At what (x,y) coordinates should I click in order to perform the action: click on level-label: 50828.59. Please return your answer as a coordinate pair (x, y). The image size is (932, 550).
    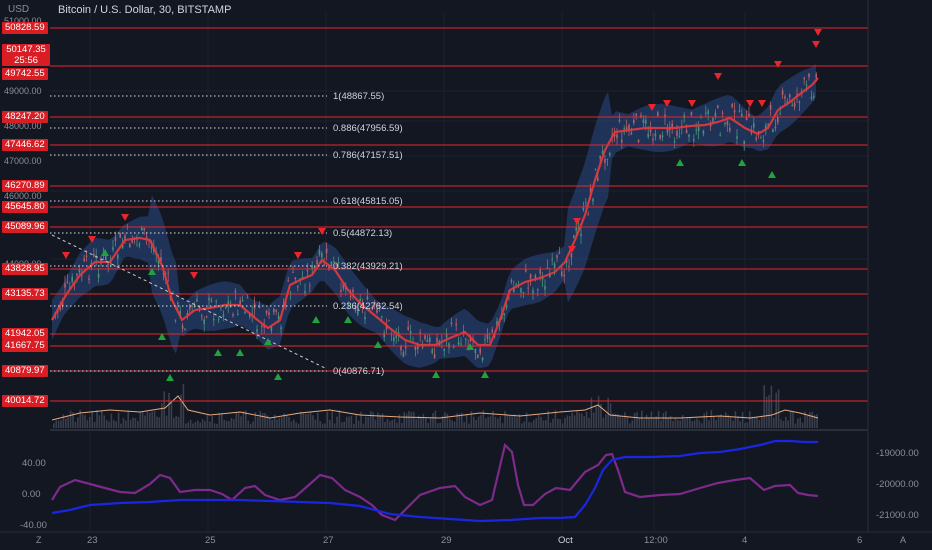
    Looking at the image, I should click on (25, 28).